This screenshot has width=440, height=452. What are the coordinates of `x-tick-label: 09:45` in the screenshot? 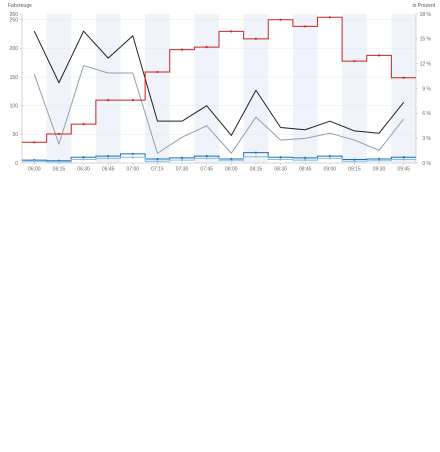 It's located at (403, 170).